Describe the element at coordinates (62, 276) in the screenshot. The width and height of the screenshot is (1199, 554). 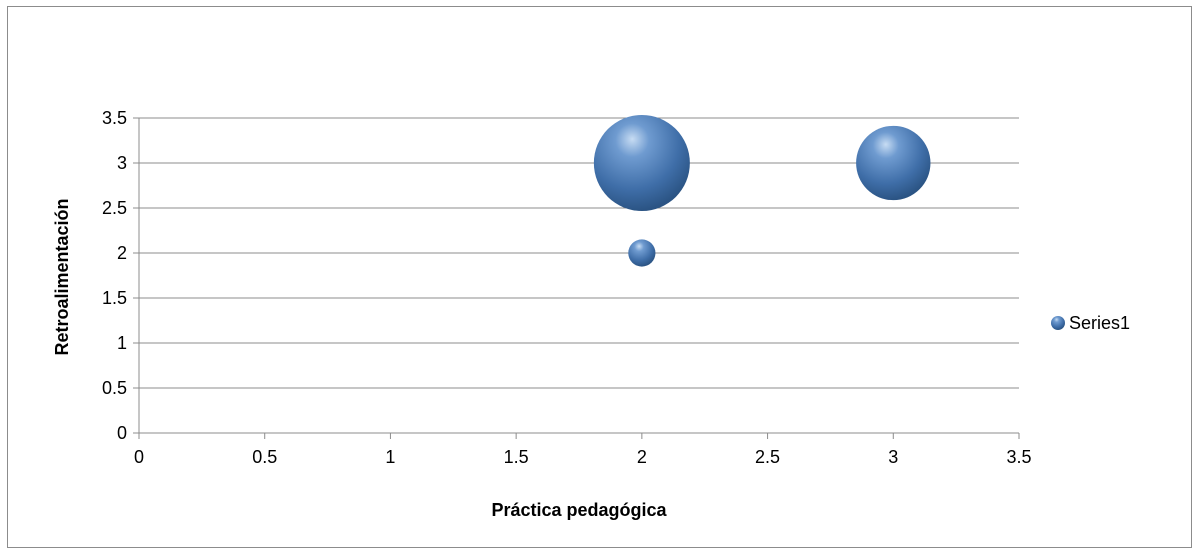
I see `y-axis-title: Retroalimentación` at that location.